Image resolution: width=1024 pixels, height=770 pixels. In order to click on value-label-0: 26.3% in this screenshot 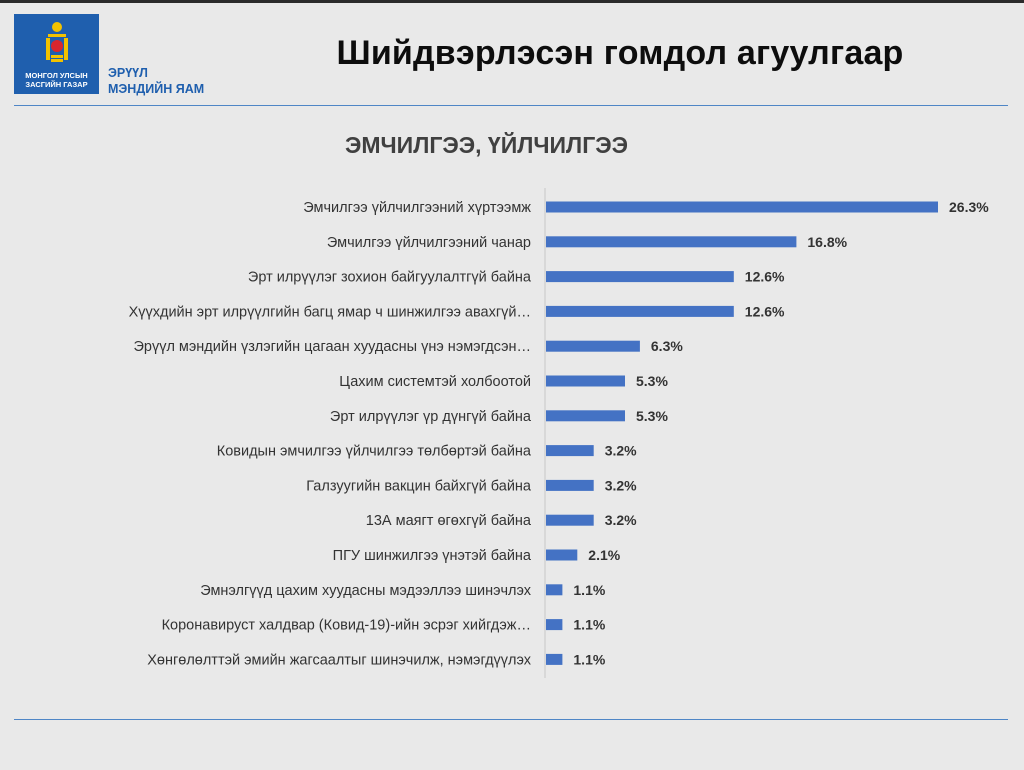, I will do `click(969, 207)`.